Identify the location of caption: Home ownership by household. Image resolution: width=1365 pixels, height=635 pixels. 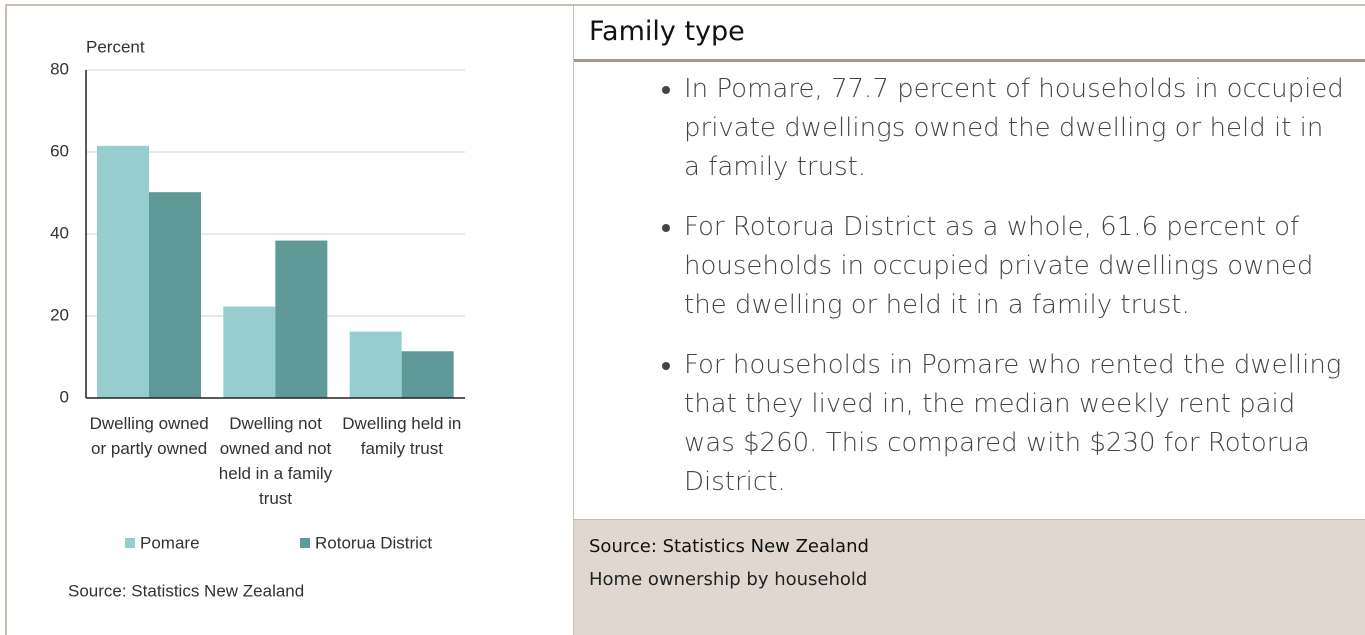
(728, 579).